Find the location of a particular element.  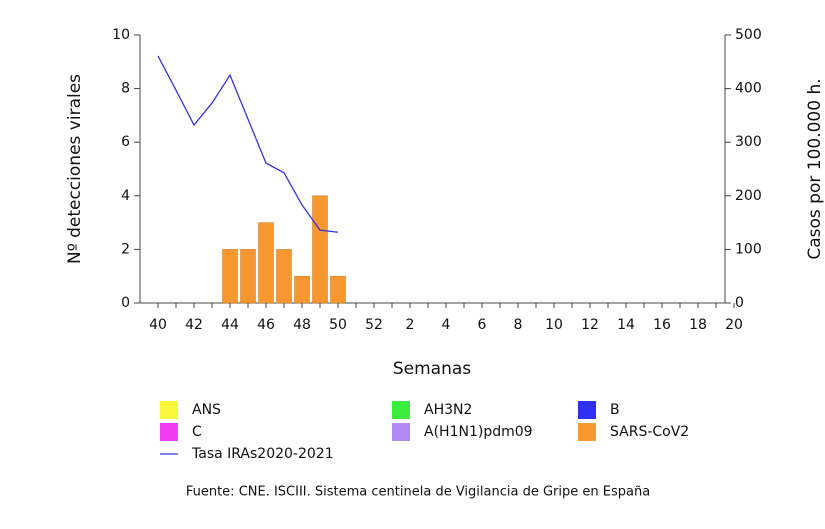

x-tick-label: 52 is located at coordinates (374, 325).